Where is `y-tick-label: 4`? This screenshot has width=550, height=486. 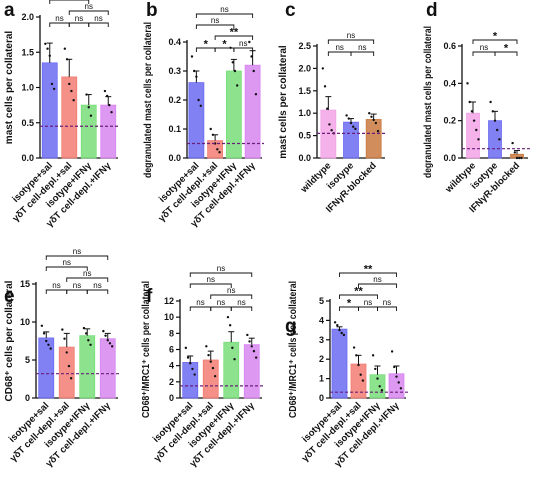
y-tick-label: 4 is located at coordinates (171, 366).